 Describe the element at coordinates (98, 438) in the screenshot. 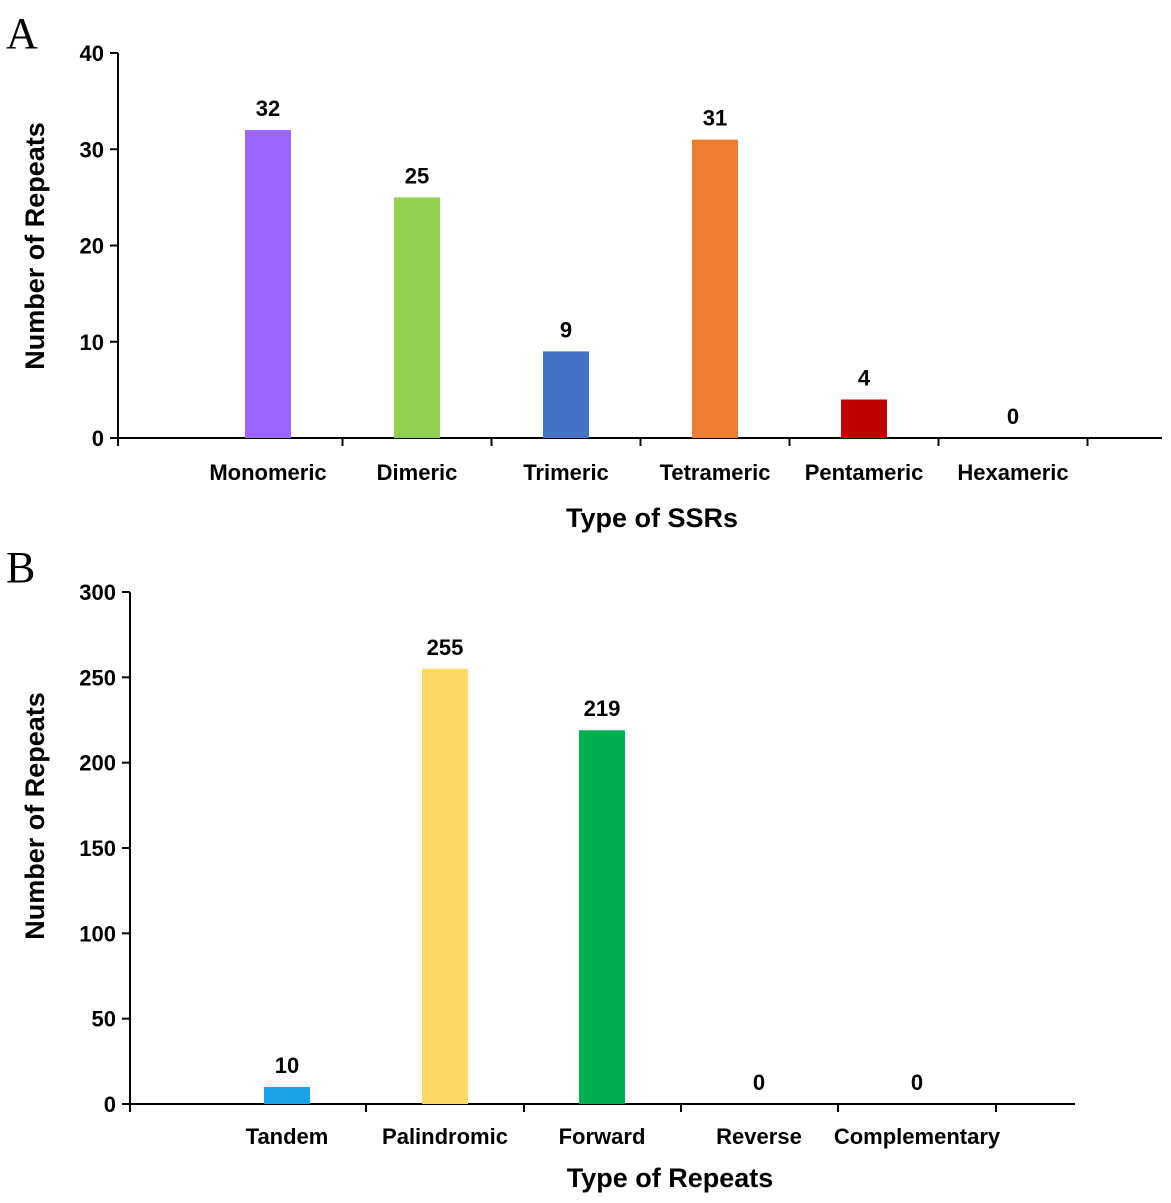

I see `panel-a-y-tick-label: 0` at that location.